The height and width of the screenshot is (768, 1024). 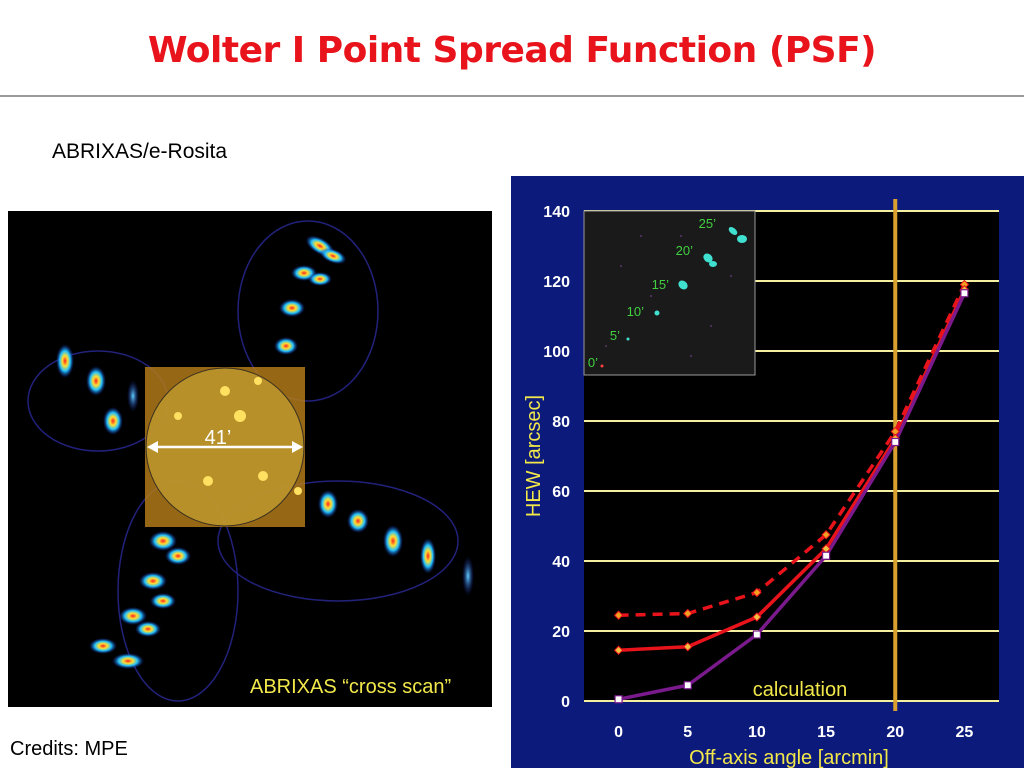 I want to click on x-tick-label: 10, so click(x=757, y=732).